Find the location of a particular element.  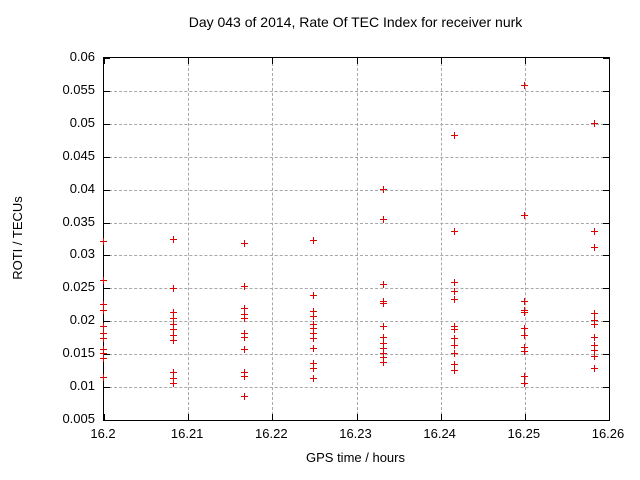

x-tick-label: 16.24 is located at coordinates (439, 433).